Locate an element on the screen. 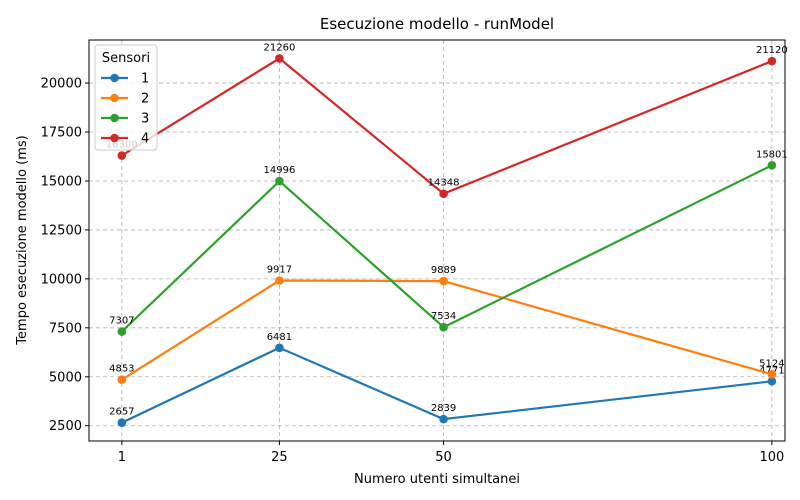 This screenshot has width=800, height=500. legend-entry-2: 2 is located at coordinates (125, 99).